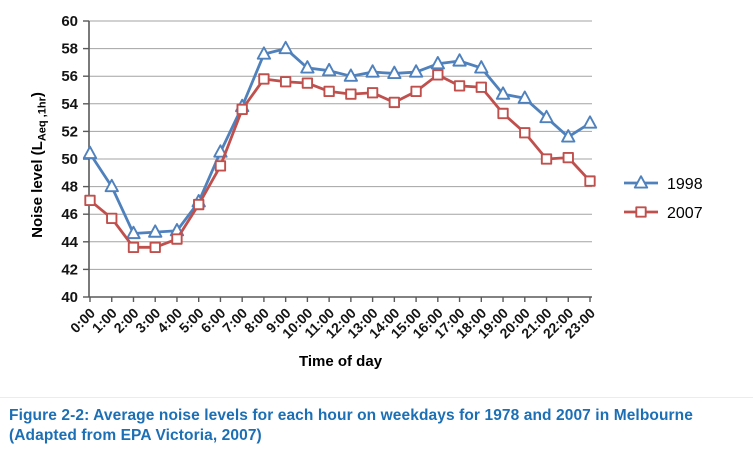 This screenshot has height=459, width=753. Describe the element at coordinates (685, 213) in the screenshot. I see `legend-label: 2007` at that location.